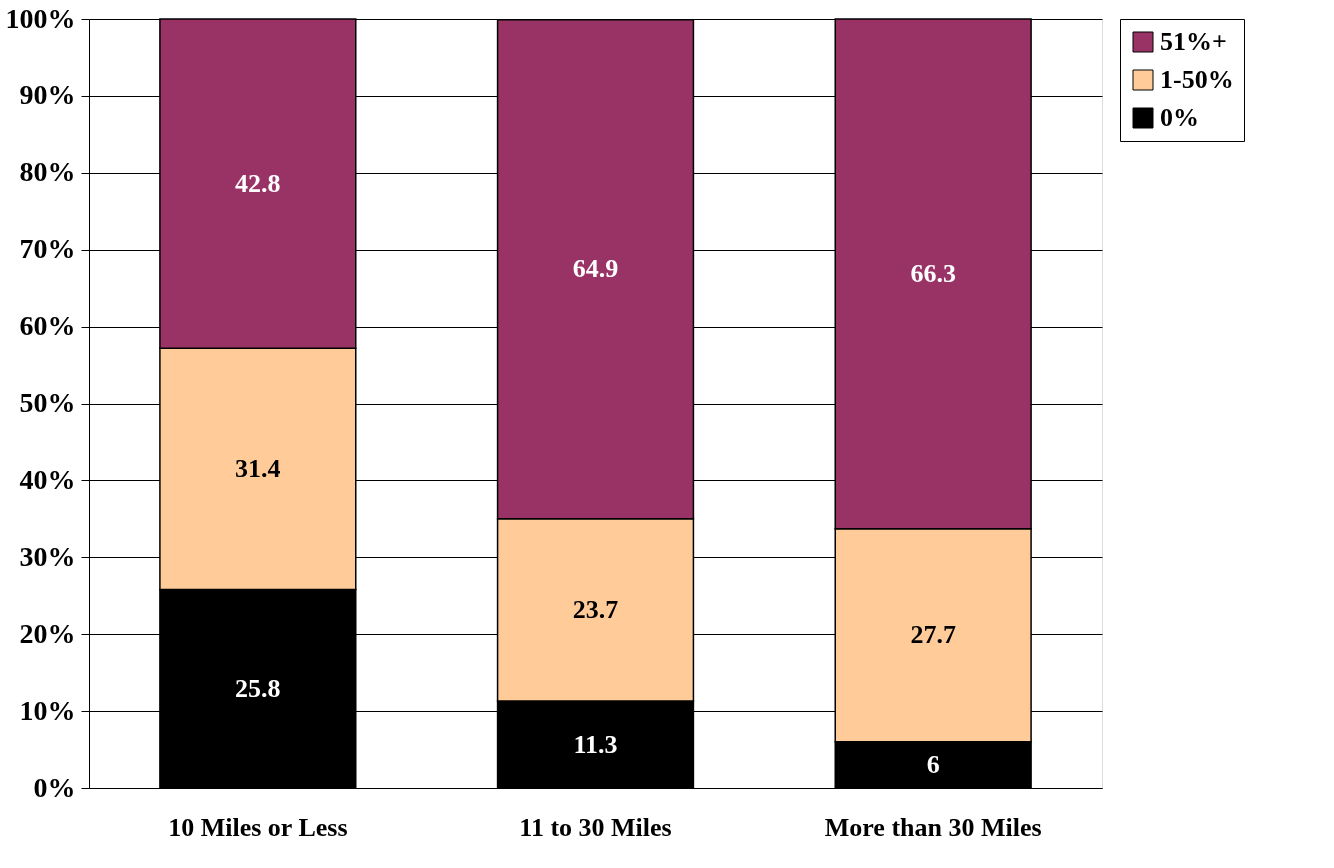  Describe the element at coordinates (595, 269) in the screenshot. I see `data-label: 64.9` at that location.